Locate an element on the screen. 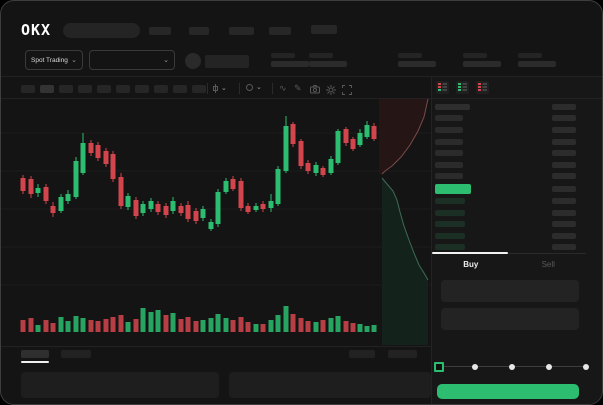 The image size is (603, 405). orderbook-asks-view-button is located at coordinates (482, 87).